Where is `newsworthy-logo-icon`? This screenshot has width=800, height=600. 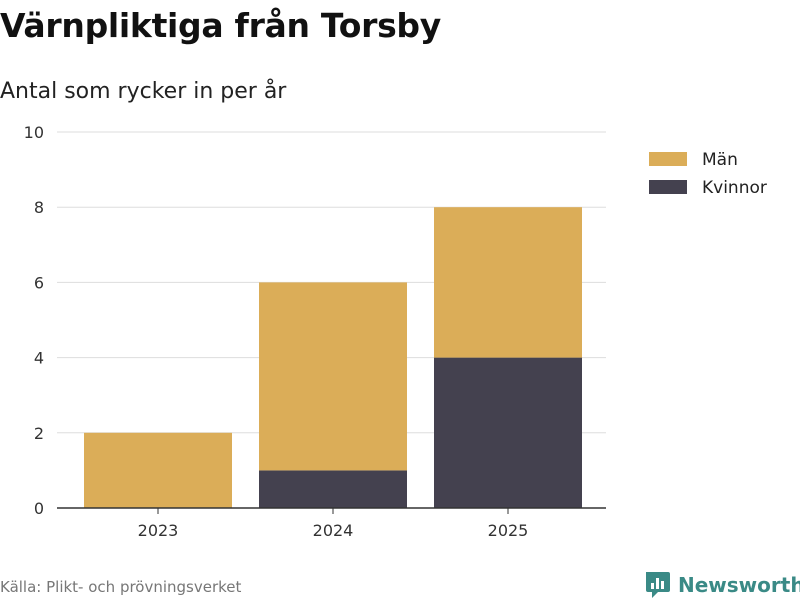
newsworthy-logo-icon is located at coordinates (658, 585).